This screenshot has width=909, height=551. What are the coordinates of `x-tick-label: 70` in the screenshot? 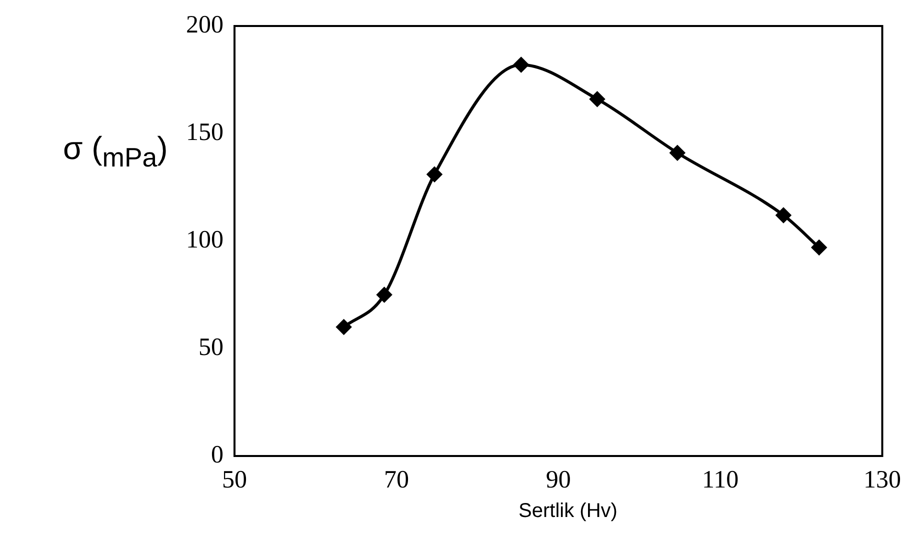 It's located at (396, 480).